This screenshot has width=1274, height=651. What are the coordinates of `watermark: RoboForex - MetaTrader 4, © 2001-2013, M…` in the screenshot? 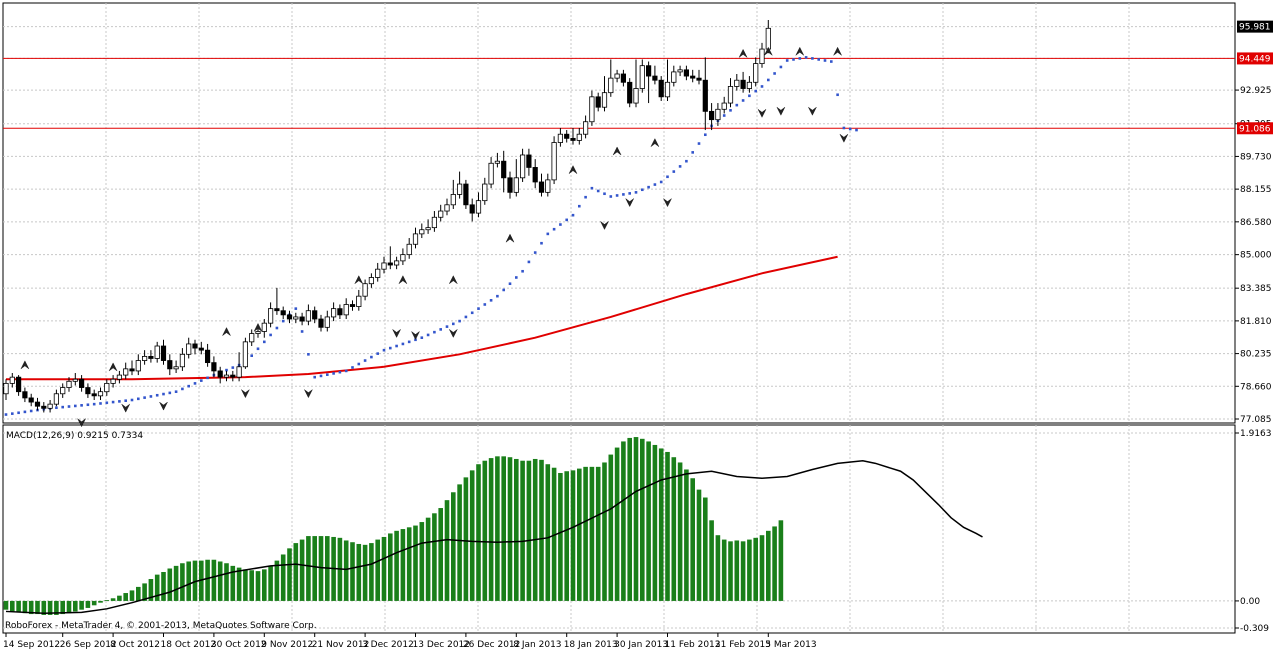 It's located at (161, 626).